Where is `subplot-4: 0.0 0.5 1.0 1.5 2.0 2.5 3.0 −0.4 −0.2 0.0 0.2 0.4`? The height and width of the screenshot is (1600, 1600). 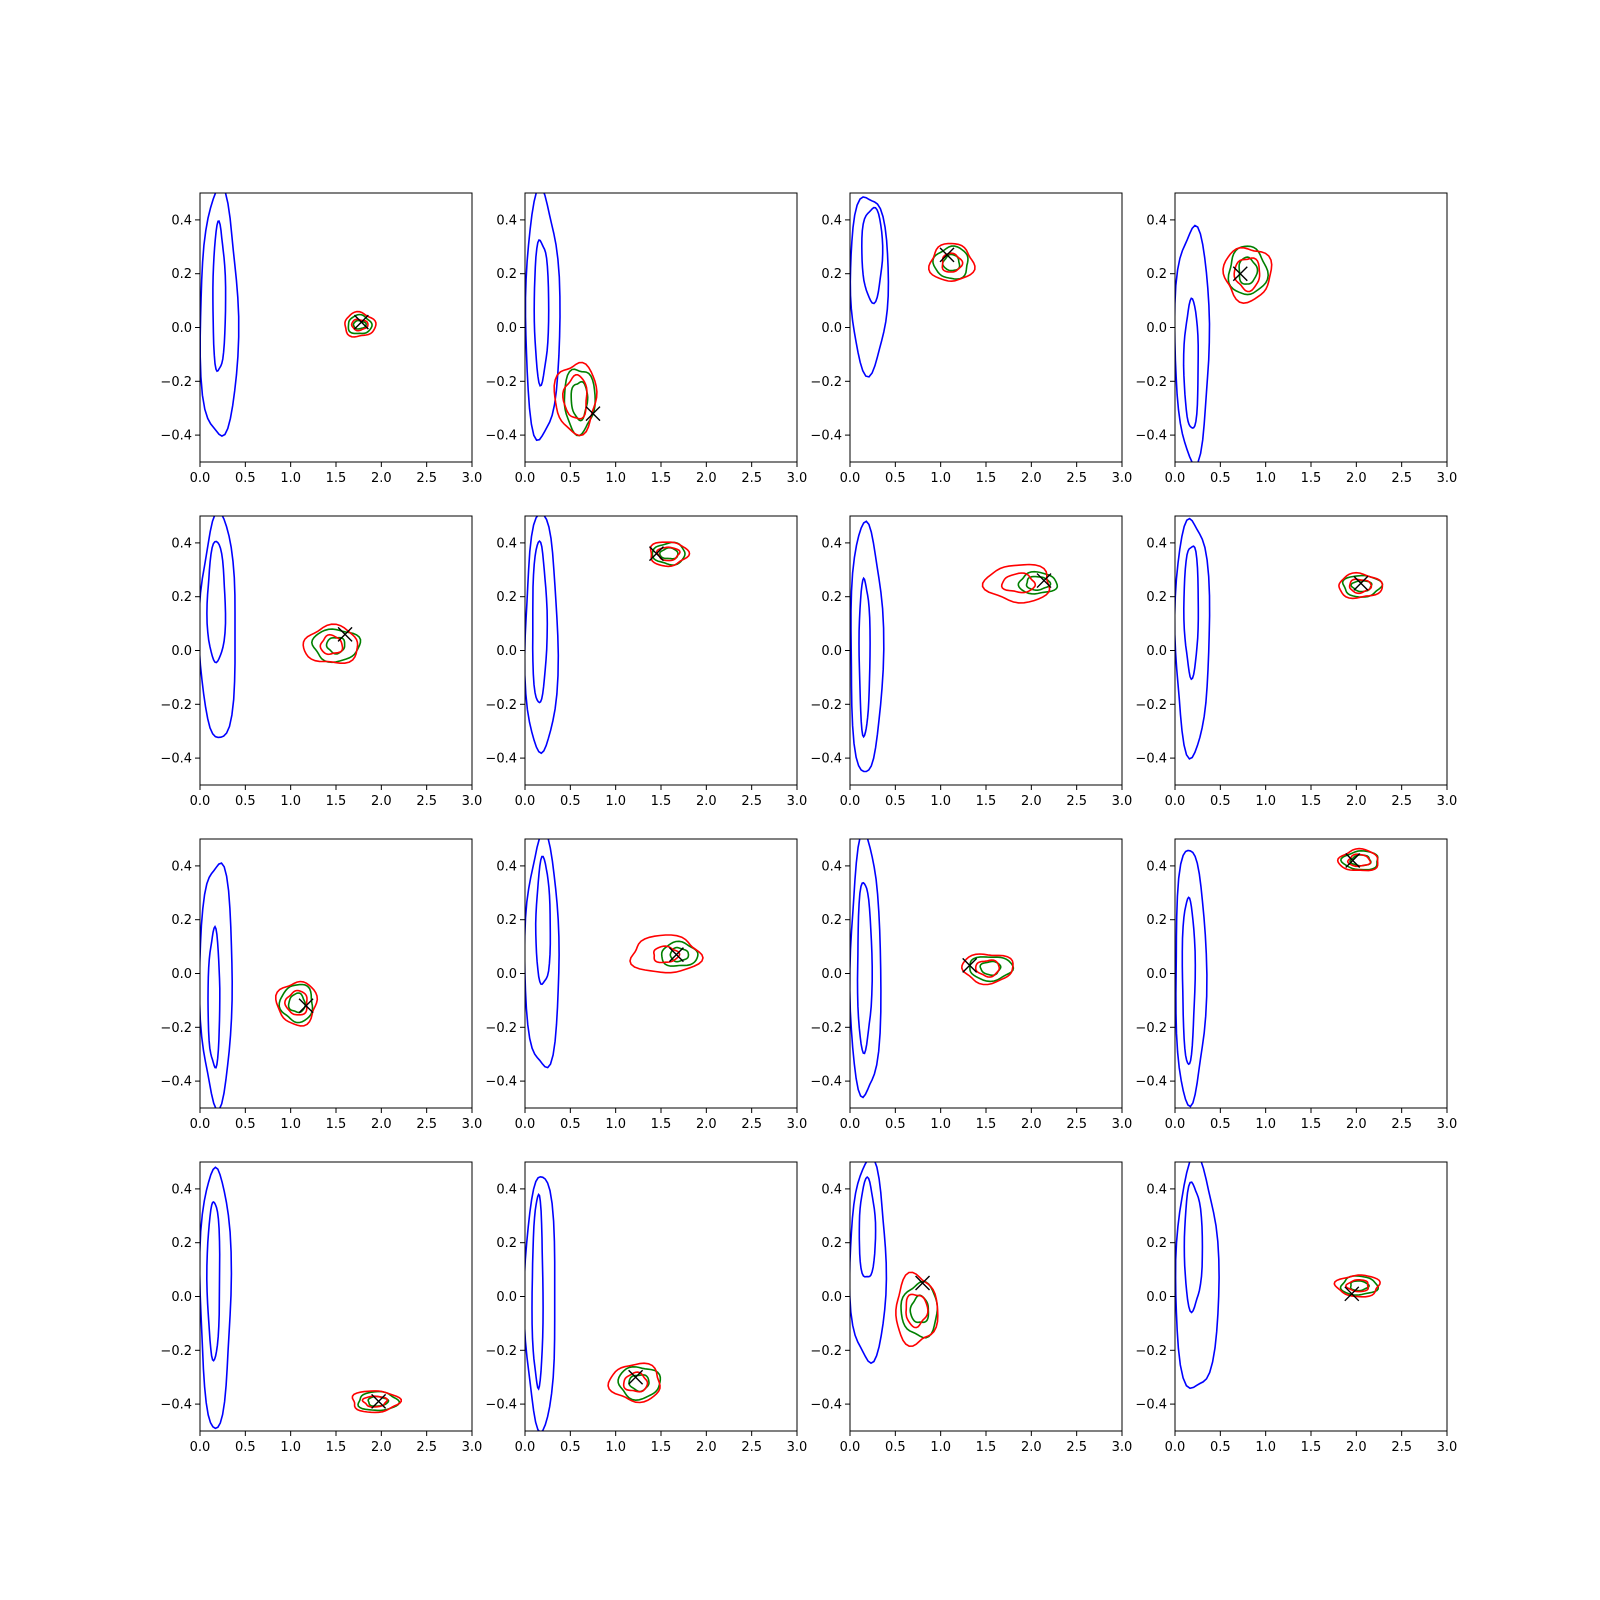
subplot-4: 0.0 0.5 1.0 1.5 2.0 2.5 3.0 −0.4 −0.2 0.0 0.2 0.4 is located at coordinates (1296, 339).